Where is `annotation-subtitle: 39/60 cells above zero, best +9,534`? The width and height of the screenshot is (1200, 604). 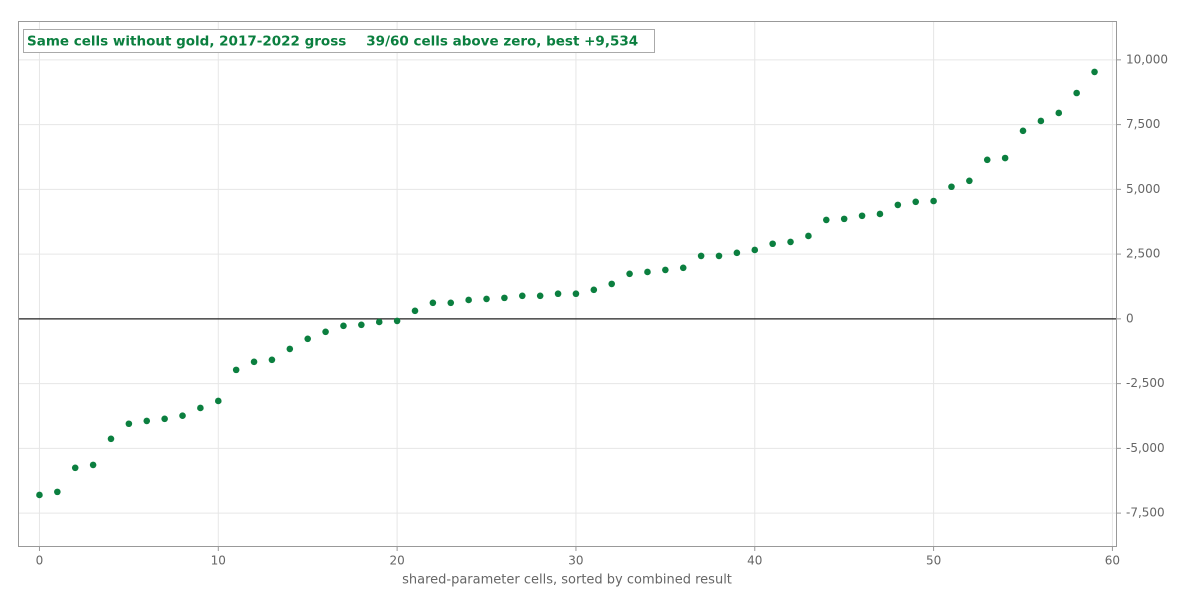
annotation-subtitle: 39/60 cells above zero, best +9,534 is located at coordinates (502, 42).